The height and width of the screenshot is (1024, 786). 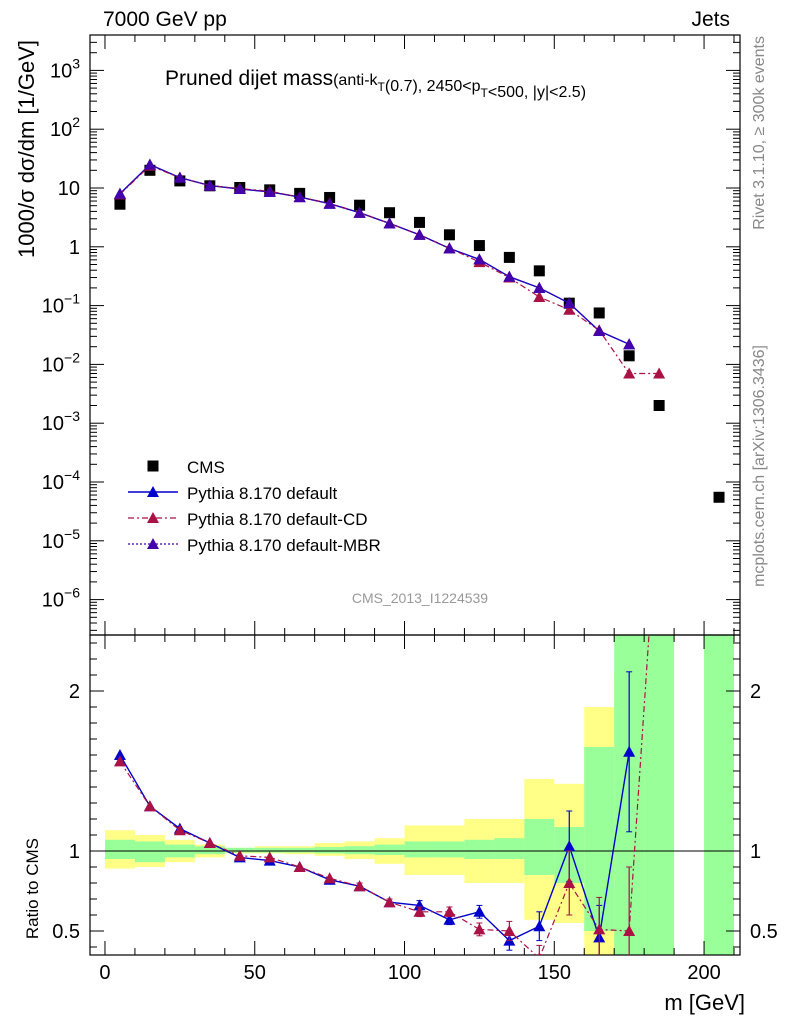 I want to click on ratio-y-tick-label: 1, so click(x=74, y=852).